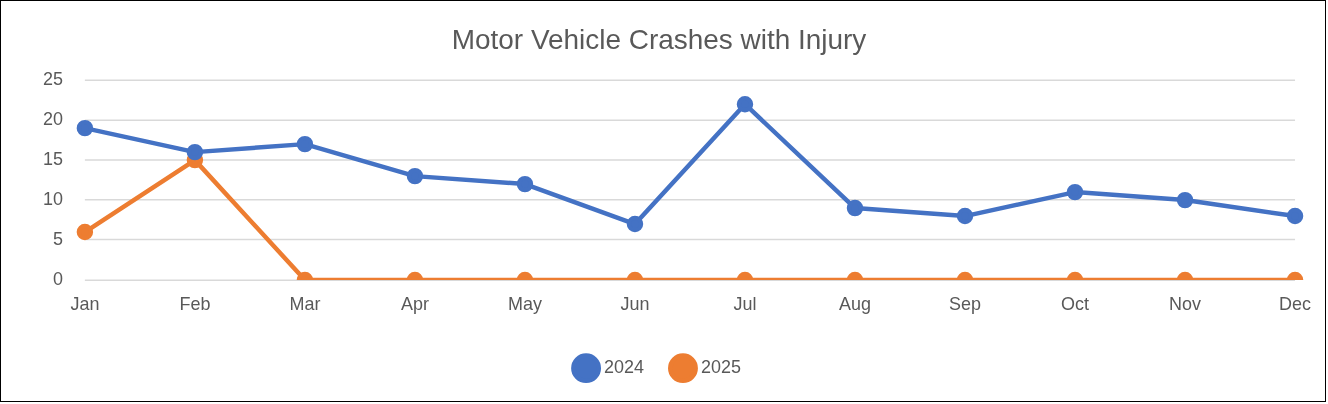  What do you see at coordinates (965, 303) in the screenshot?
I see `x-tick-label: Sep` at bounding box center [965, 303].